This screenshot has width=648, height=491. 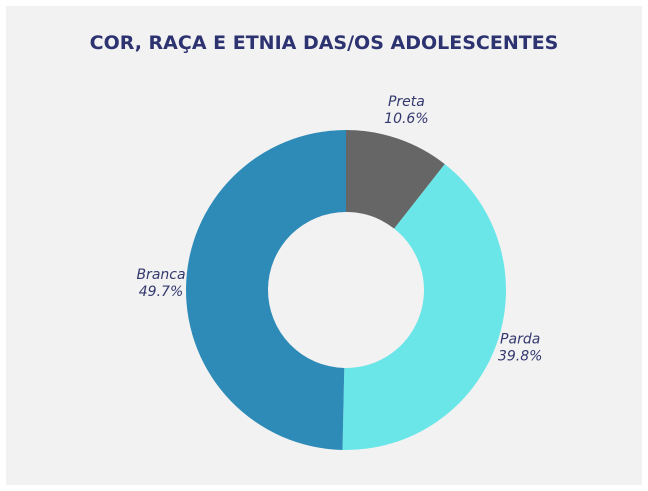 What do you see at coordinates (406, 102) in the screenshot?
I see `slice-label: Preta` at bounding box center [406, 102].